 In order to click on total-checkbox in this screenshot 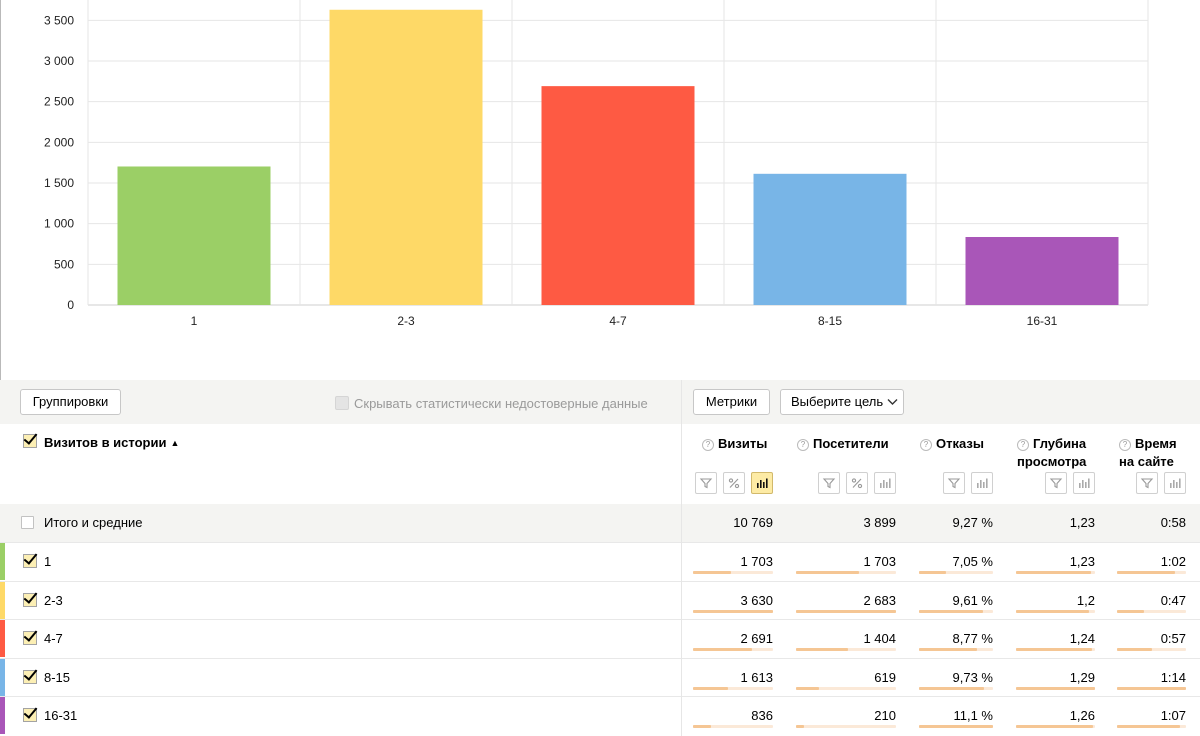, I will do `click(27, 522)`.